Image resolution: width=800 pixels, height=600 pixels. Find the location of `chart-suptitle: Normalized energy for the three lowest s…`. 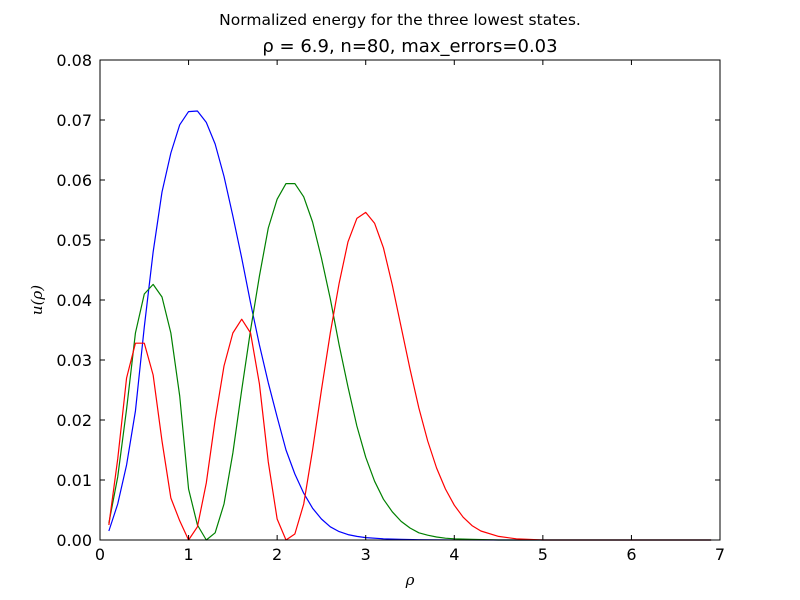

chart-suptitle: Normalized energy for the three lowest s… is located at coordinates (400, 20).